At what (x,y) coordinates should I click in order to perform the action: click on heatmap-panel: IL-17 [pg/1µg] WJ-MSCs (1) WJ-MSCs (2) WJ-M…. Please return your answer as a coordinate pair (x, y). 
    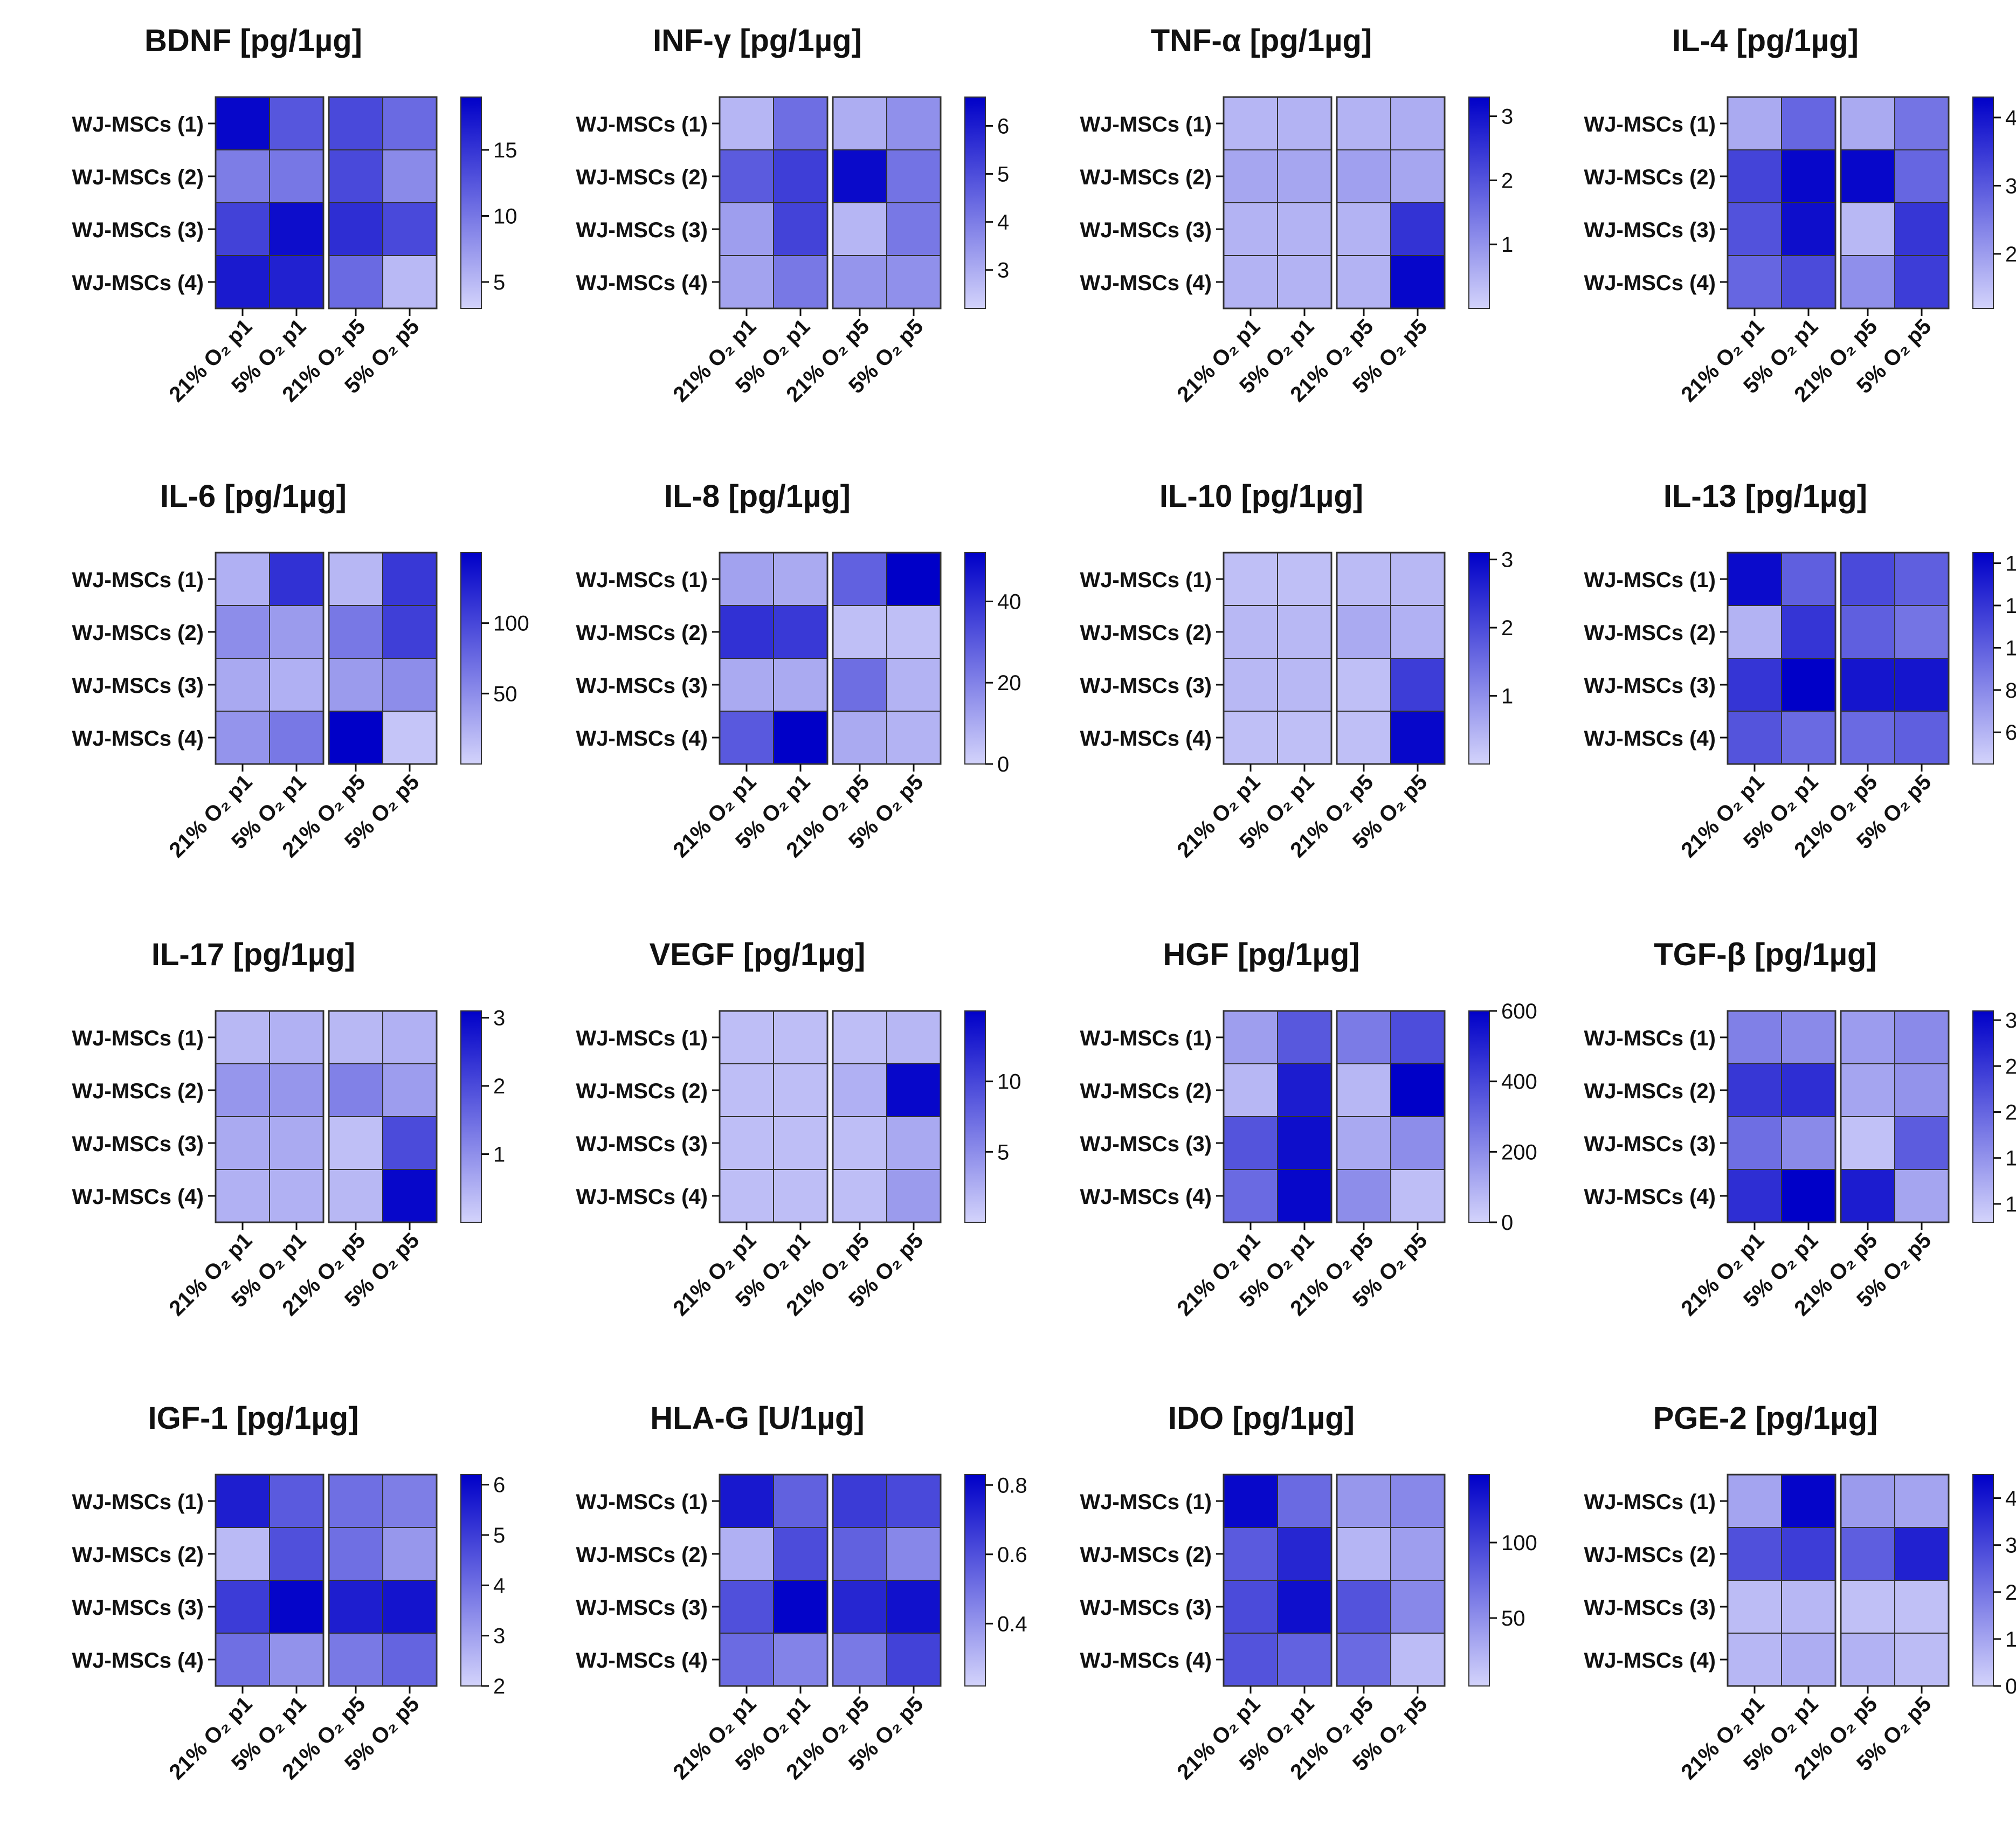
    Looking at the image, I should click on (289, 1128).